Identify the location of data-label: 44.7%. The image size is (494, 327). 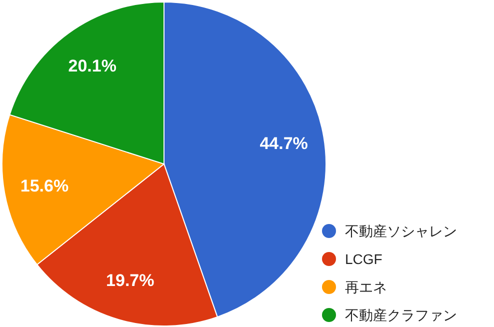
(284, 144).